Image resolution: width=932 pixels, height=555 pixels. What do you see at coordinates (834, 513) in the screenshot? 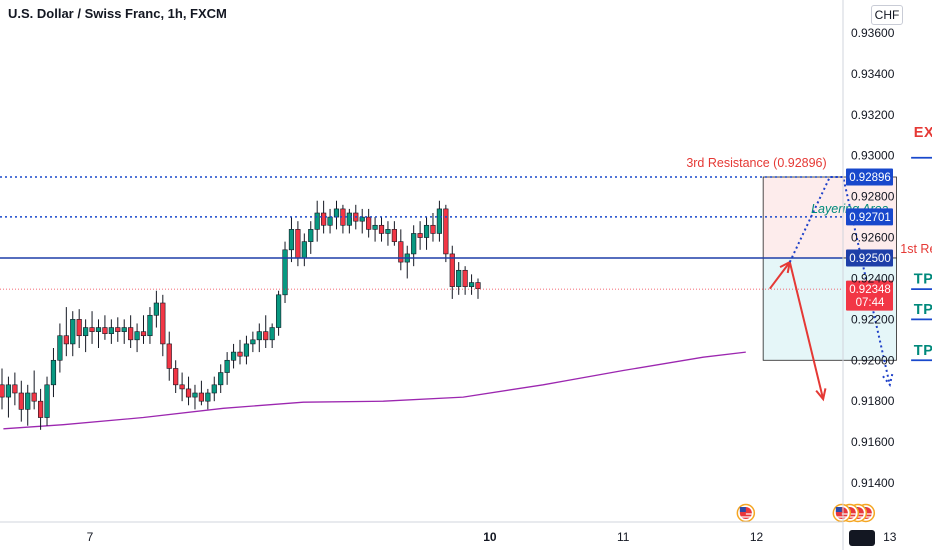
I see `event-markers` at bounding box center [834, 513].